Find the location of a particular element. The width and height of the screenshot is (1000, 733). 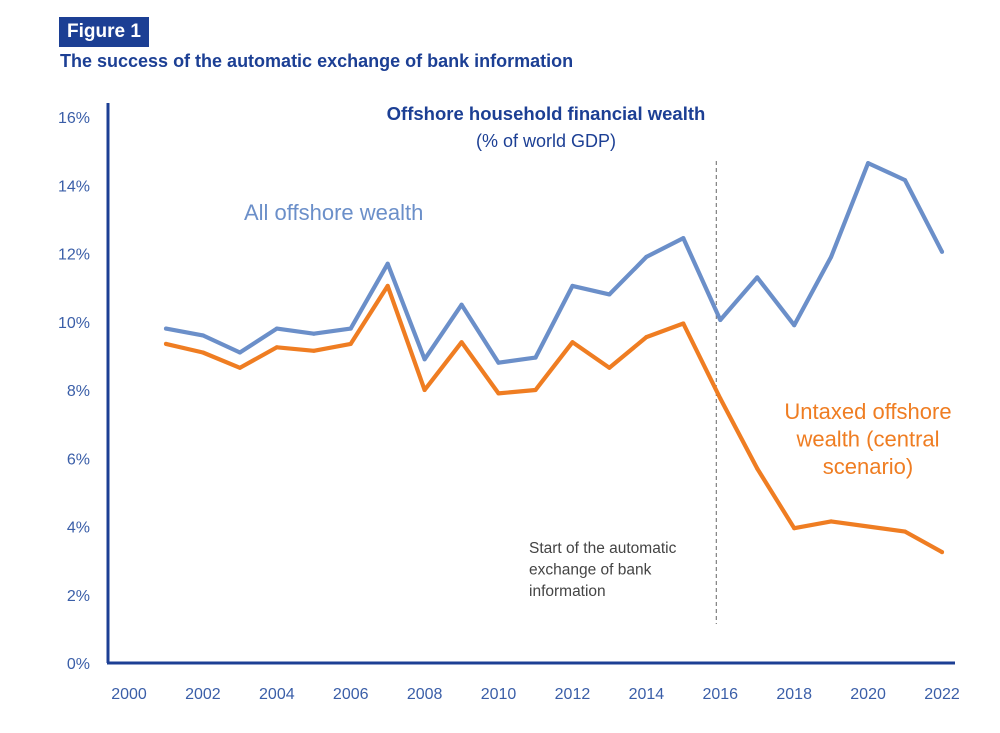

y-tick-label: 0% is located at coordinates (78, 664).